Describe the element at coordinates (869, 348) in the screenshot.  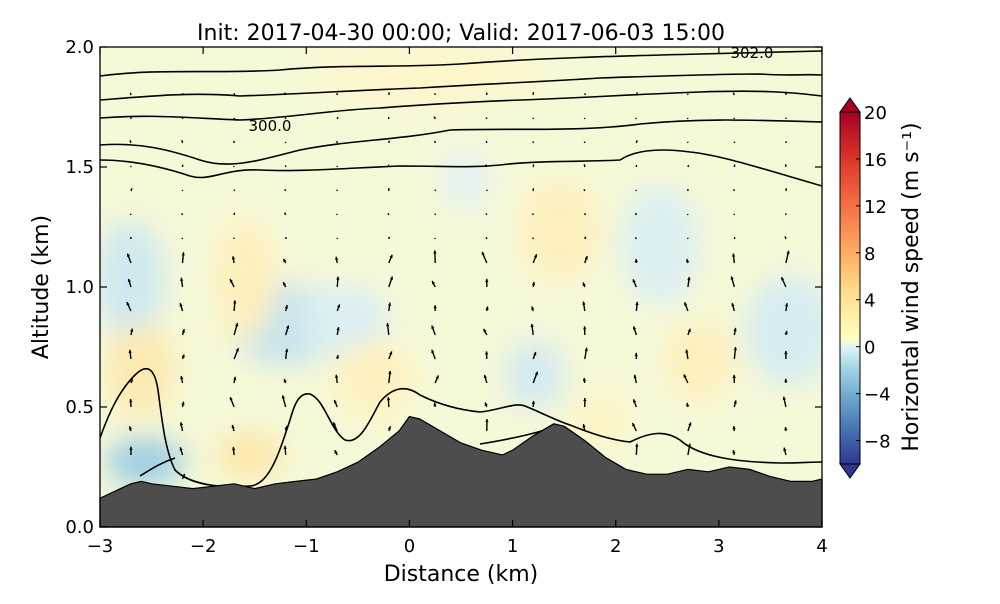
I see `colorbar-tick-label: 0` at that location.